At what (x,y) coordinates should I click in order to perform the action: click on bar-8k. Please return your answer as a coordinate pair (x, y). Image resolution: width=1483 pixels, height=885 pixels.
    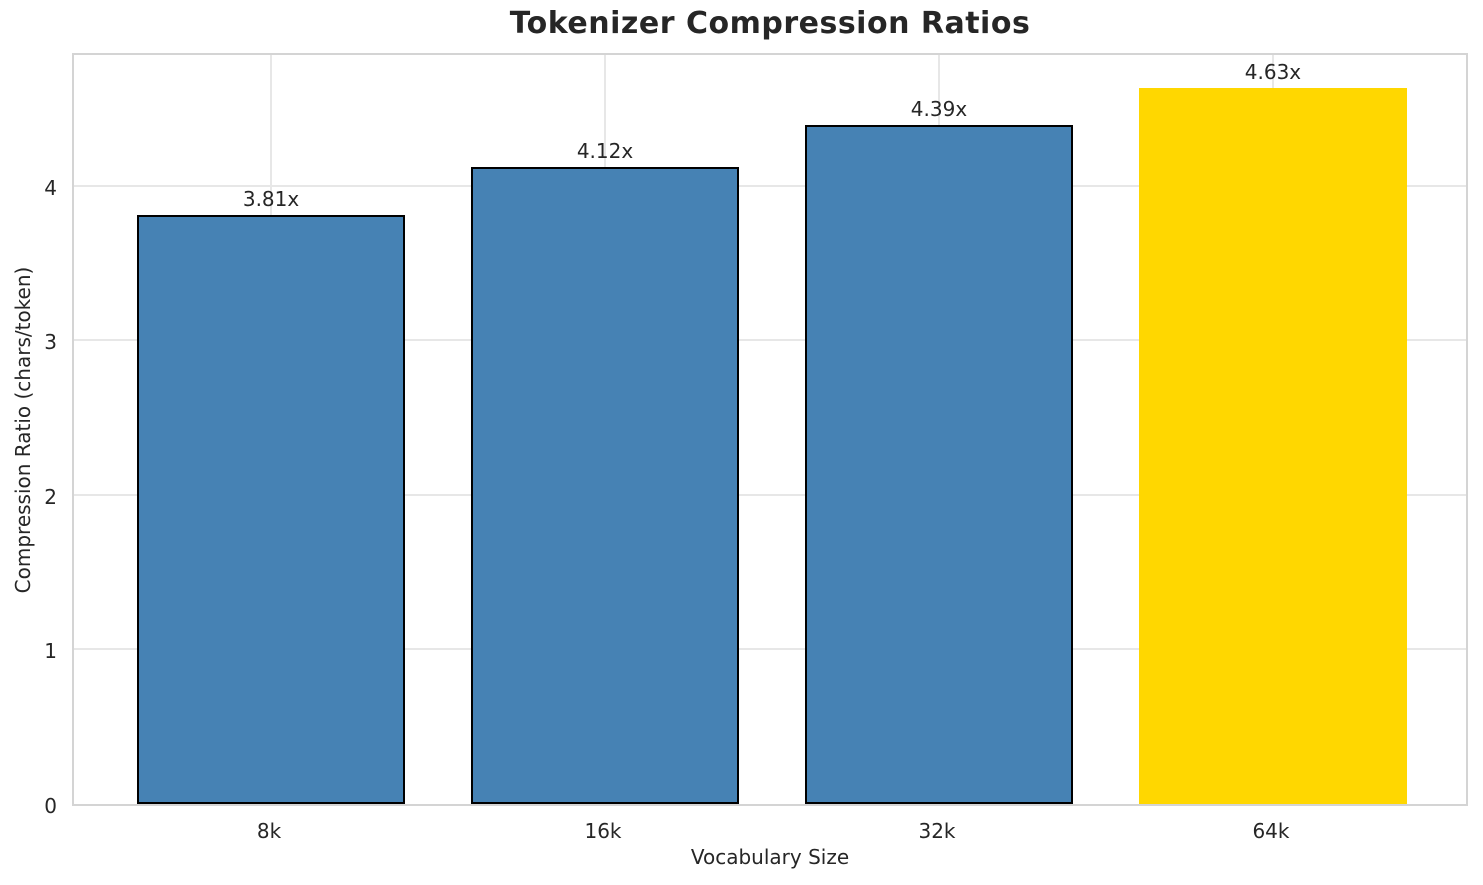
    Looking at the image, I should click on (271, 509).